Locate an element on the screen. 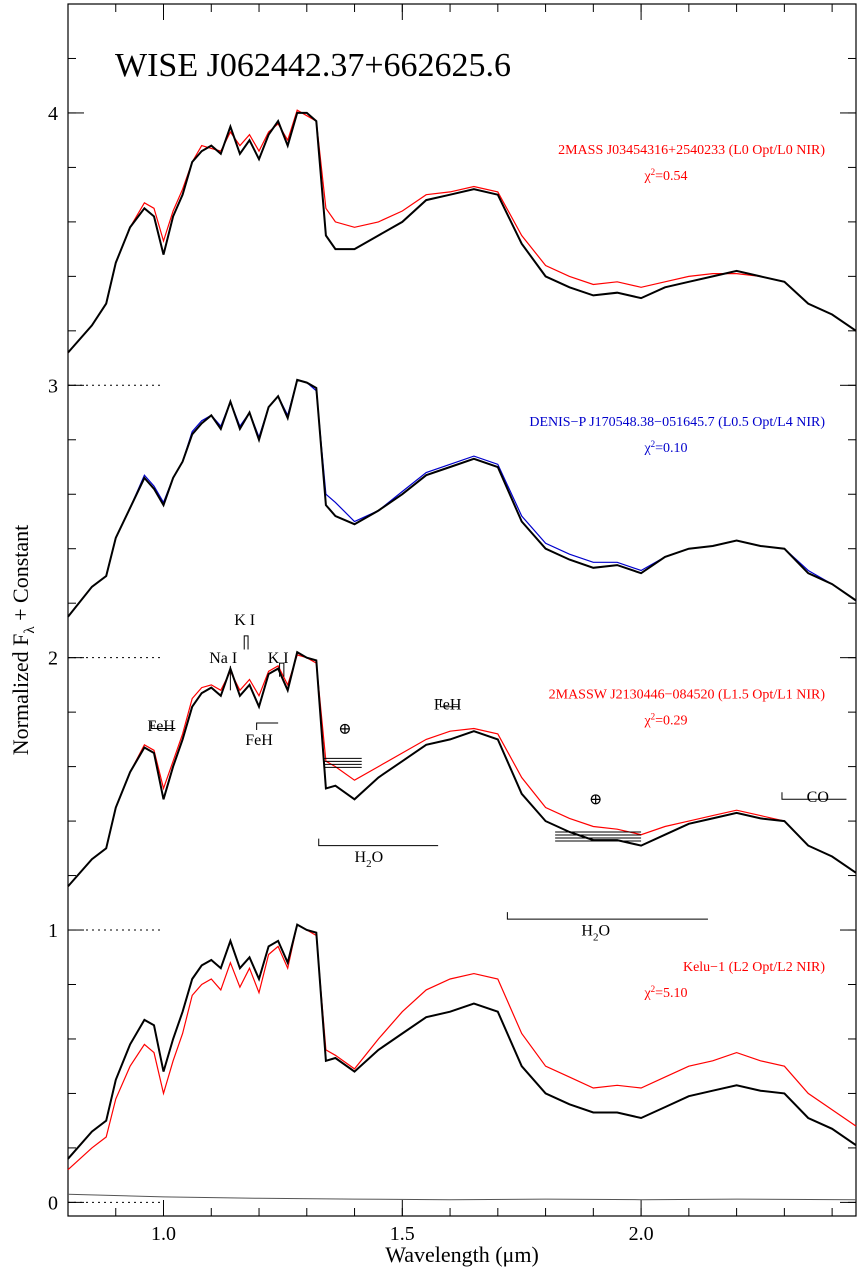  panel-label-3: 2MASSW J2130446−084520 (L1.5 Opt/L1 NIR) is located at coordinates (687, 695).